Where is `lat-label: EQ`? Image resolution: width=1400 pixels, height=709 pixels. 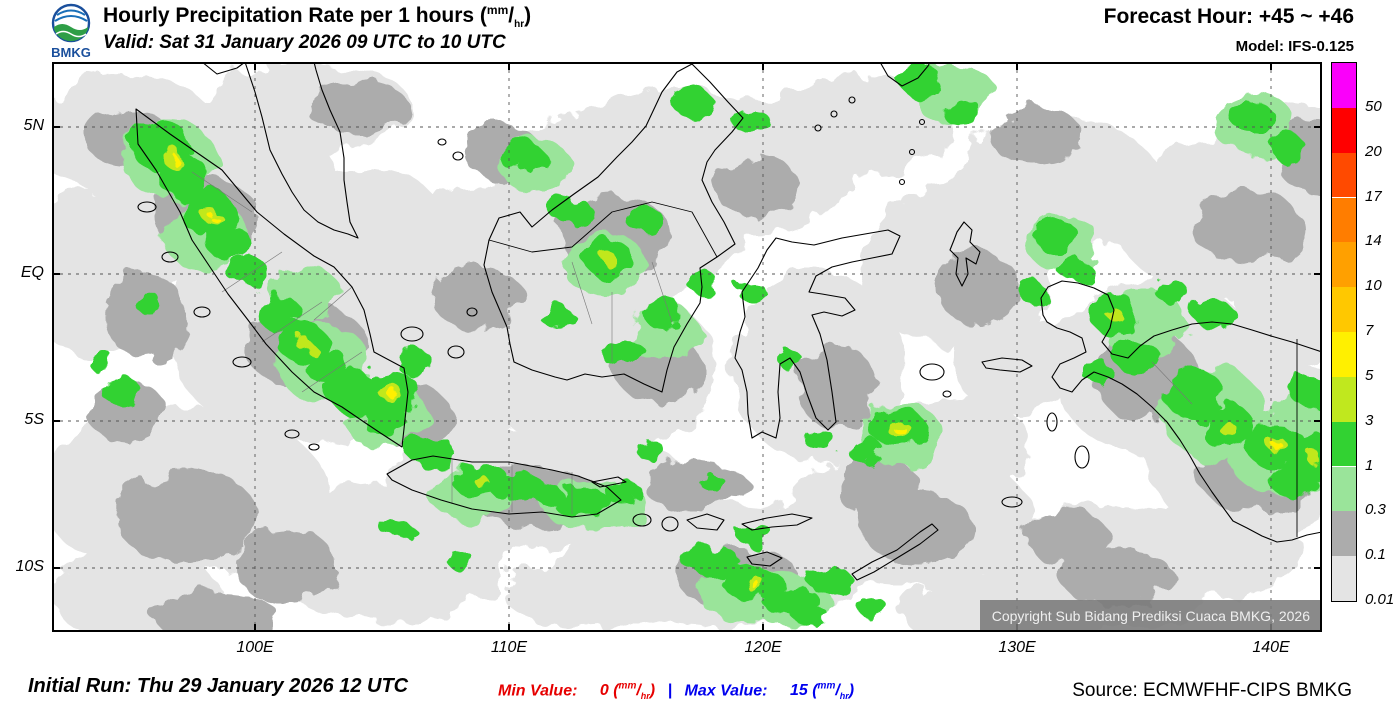 lat-label: EQ is located at coordinates (32, 272).